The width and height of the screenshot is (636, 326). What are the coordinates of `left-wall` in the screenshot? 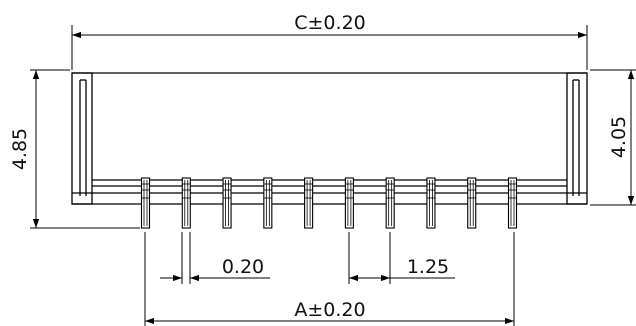 It's located at (82, 138).